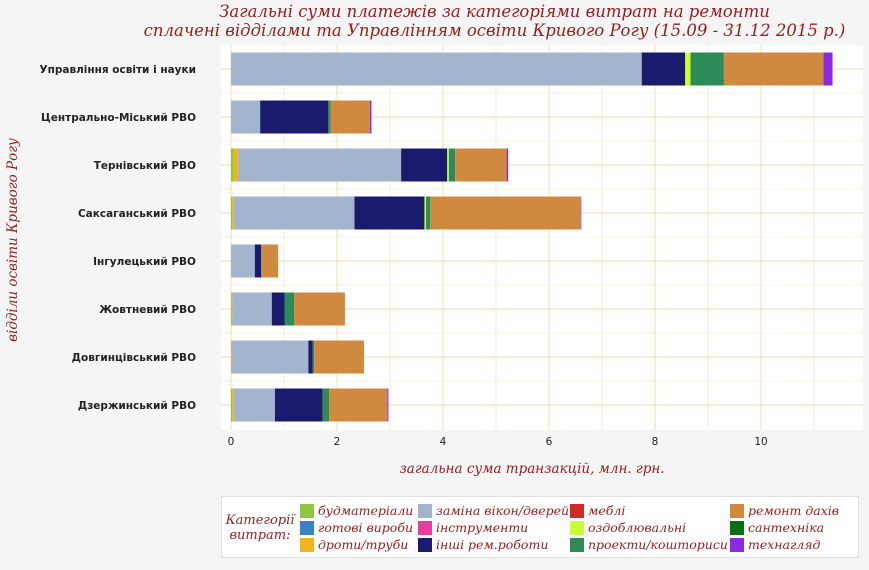 The image size is (869, 570). Describe the element at coordinates (483, 544) in the screenshot. I see `legend-item: інші рем.роботи` at that location.